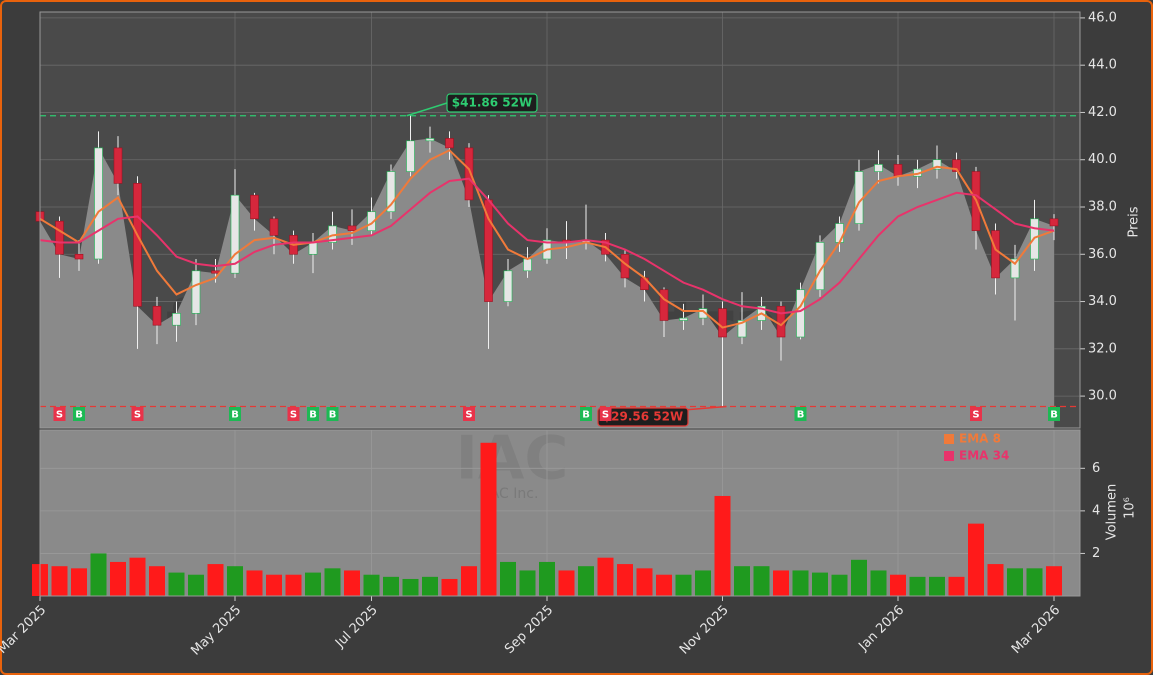 The height and width of the screenshot is (675, 1153). I want to click on company-watermark: IAC Inc., so click(512, 494).